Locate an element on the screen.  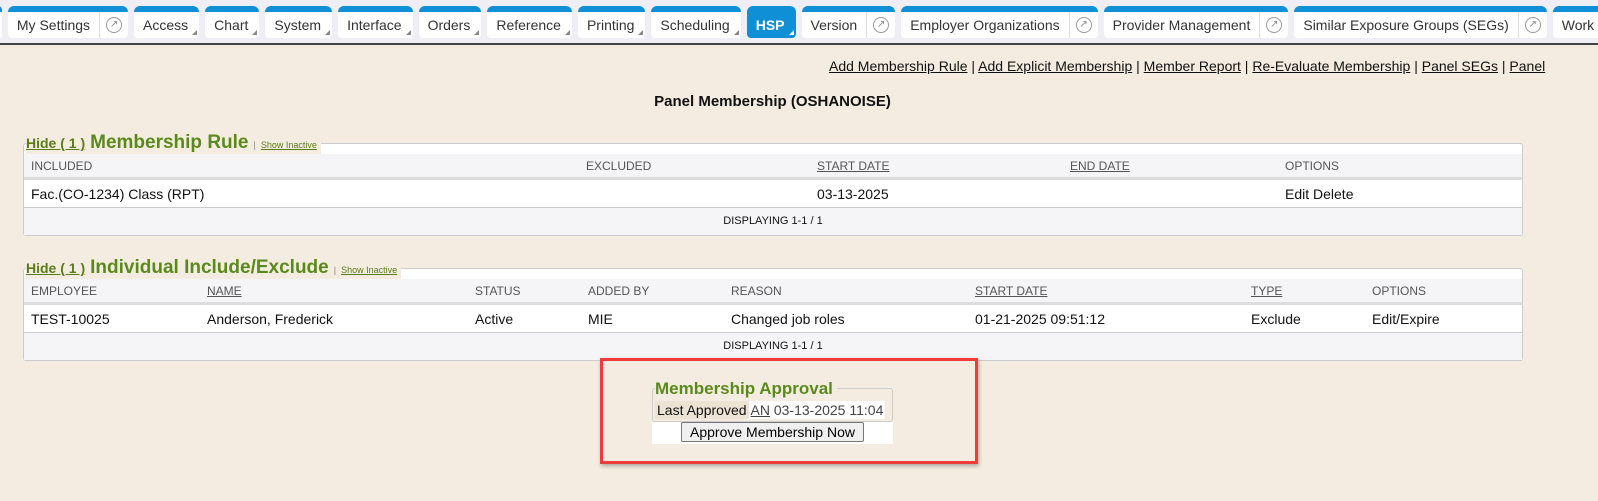
tab-orders: Orders is located at coordinates (450, 22).